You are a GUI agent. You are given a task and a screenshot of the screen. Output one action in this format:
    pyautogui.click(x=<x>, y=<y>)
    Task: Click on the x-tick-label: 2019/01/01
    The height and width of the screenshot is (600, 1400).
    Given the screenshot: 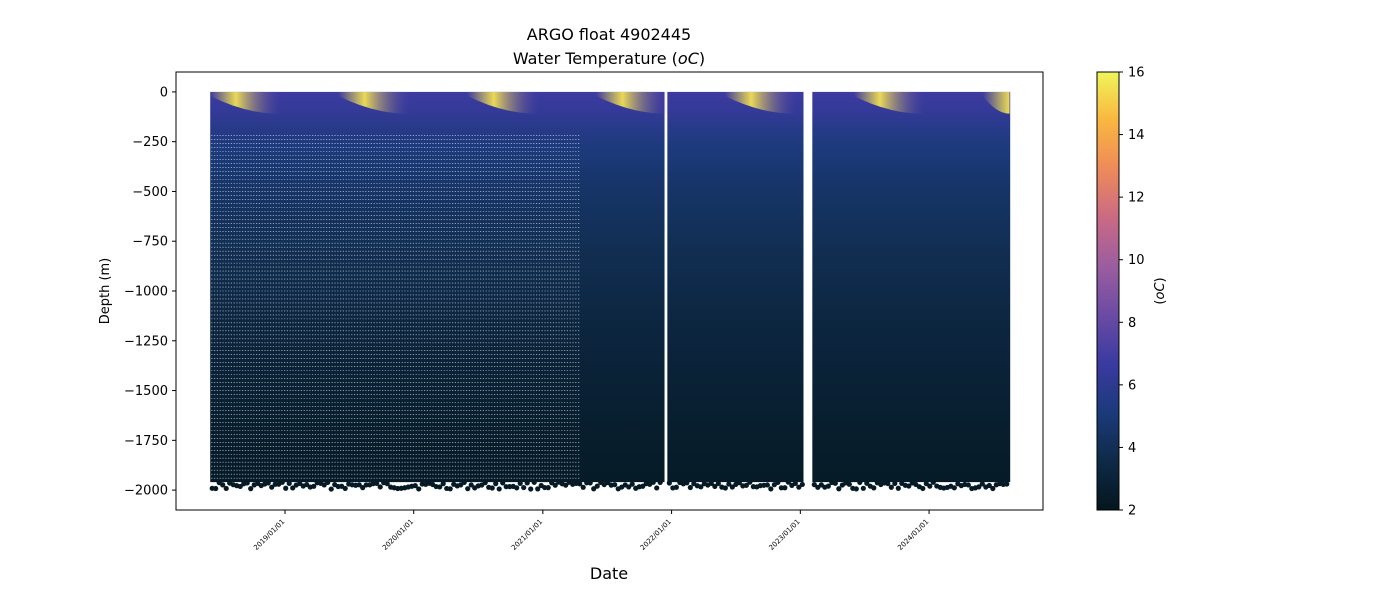 What is the action you would take?
    pyautogui.click(x=269, y=535)
    